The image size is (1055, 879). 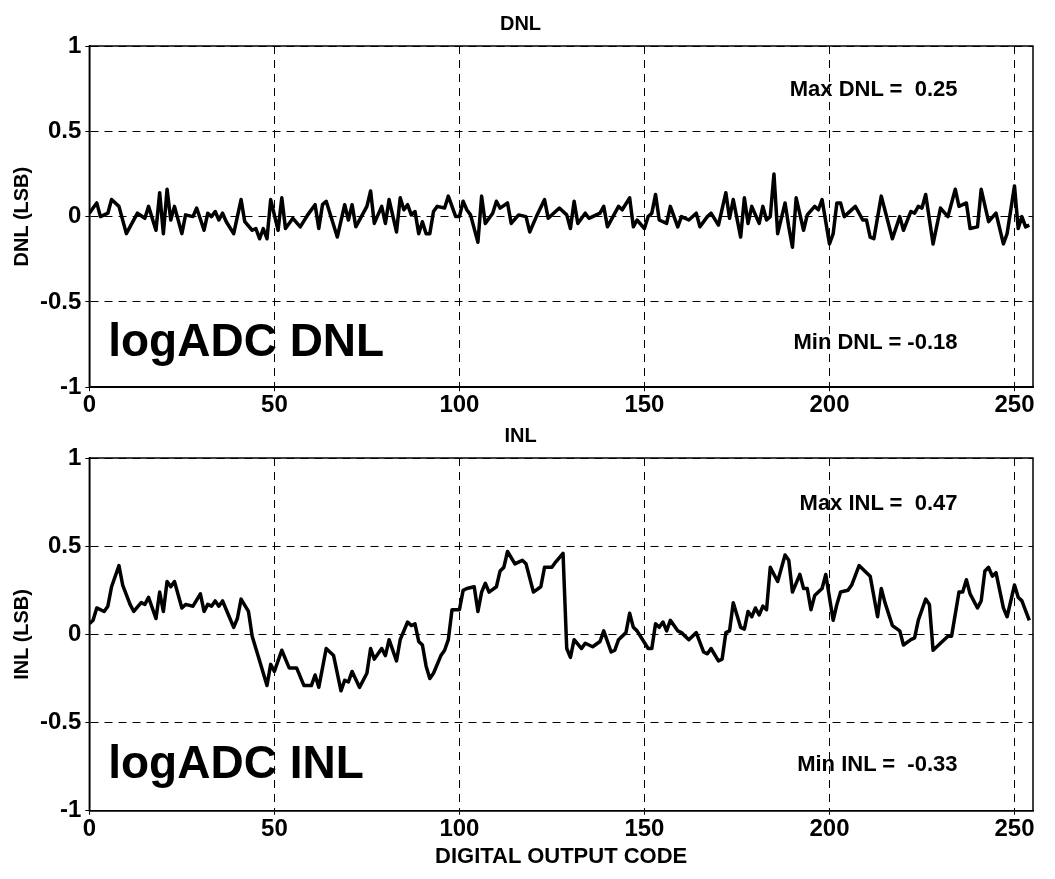 What do you see at coordinates (561, 855) in the screenshot?
I see `x-axis-title: DIGITAL OUTPUT CODE` at bounding box center [561, 855].